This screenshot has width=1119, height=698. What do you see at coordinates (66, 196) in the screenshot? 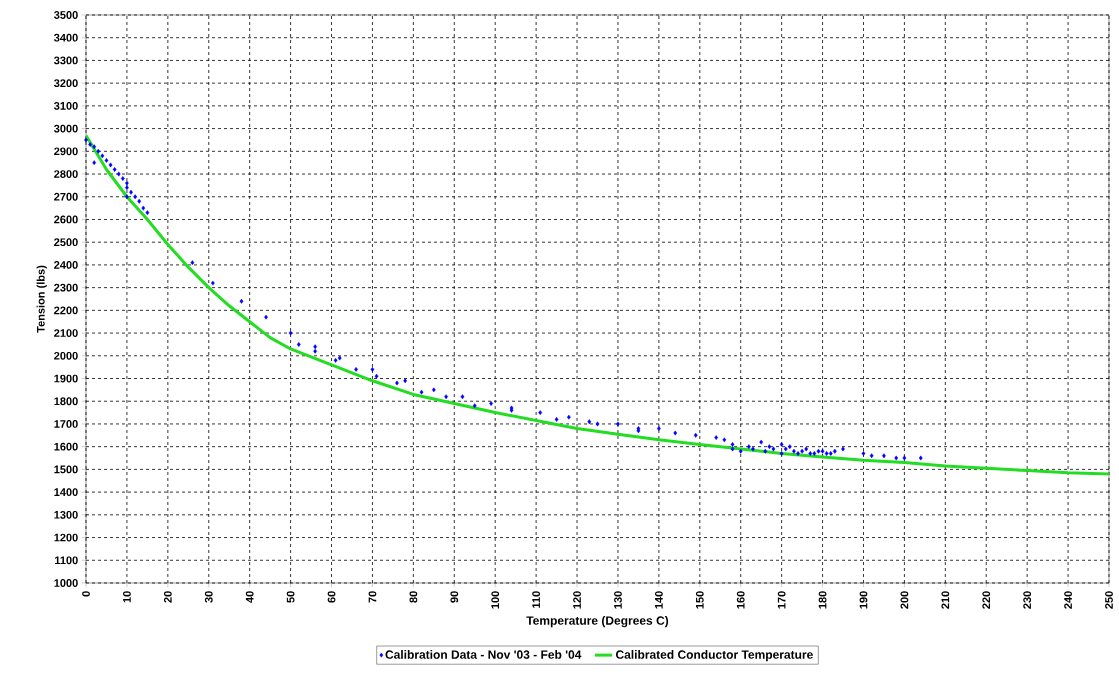
I see `y-tick-label: 2700` at bounding box center [66, 196].